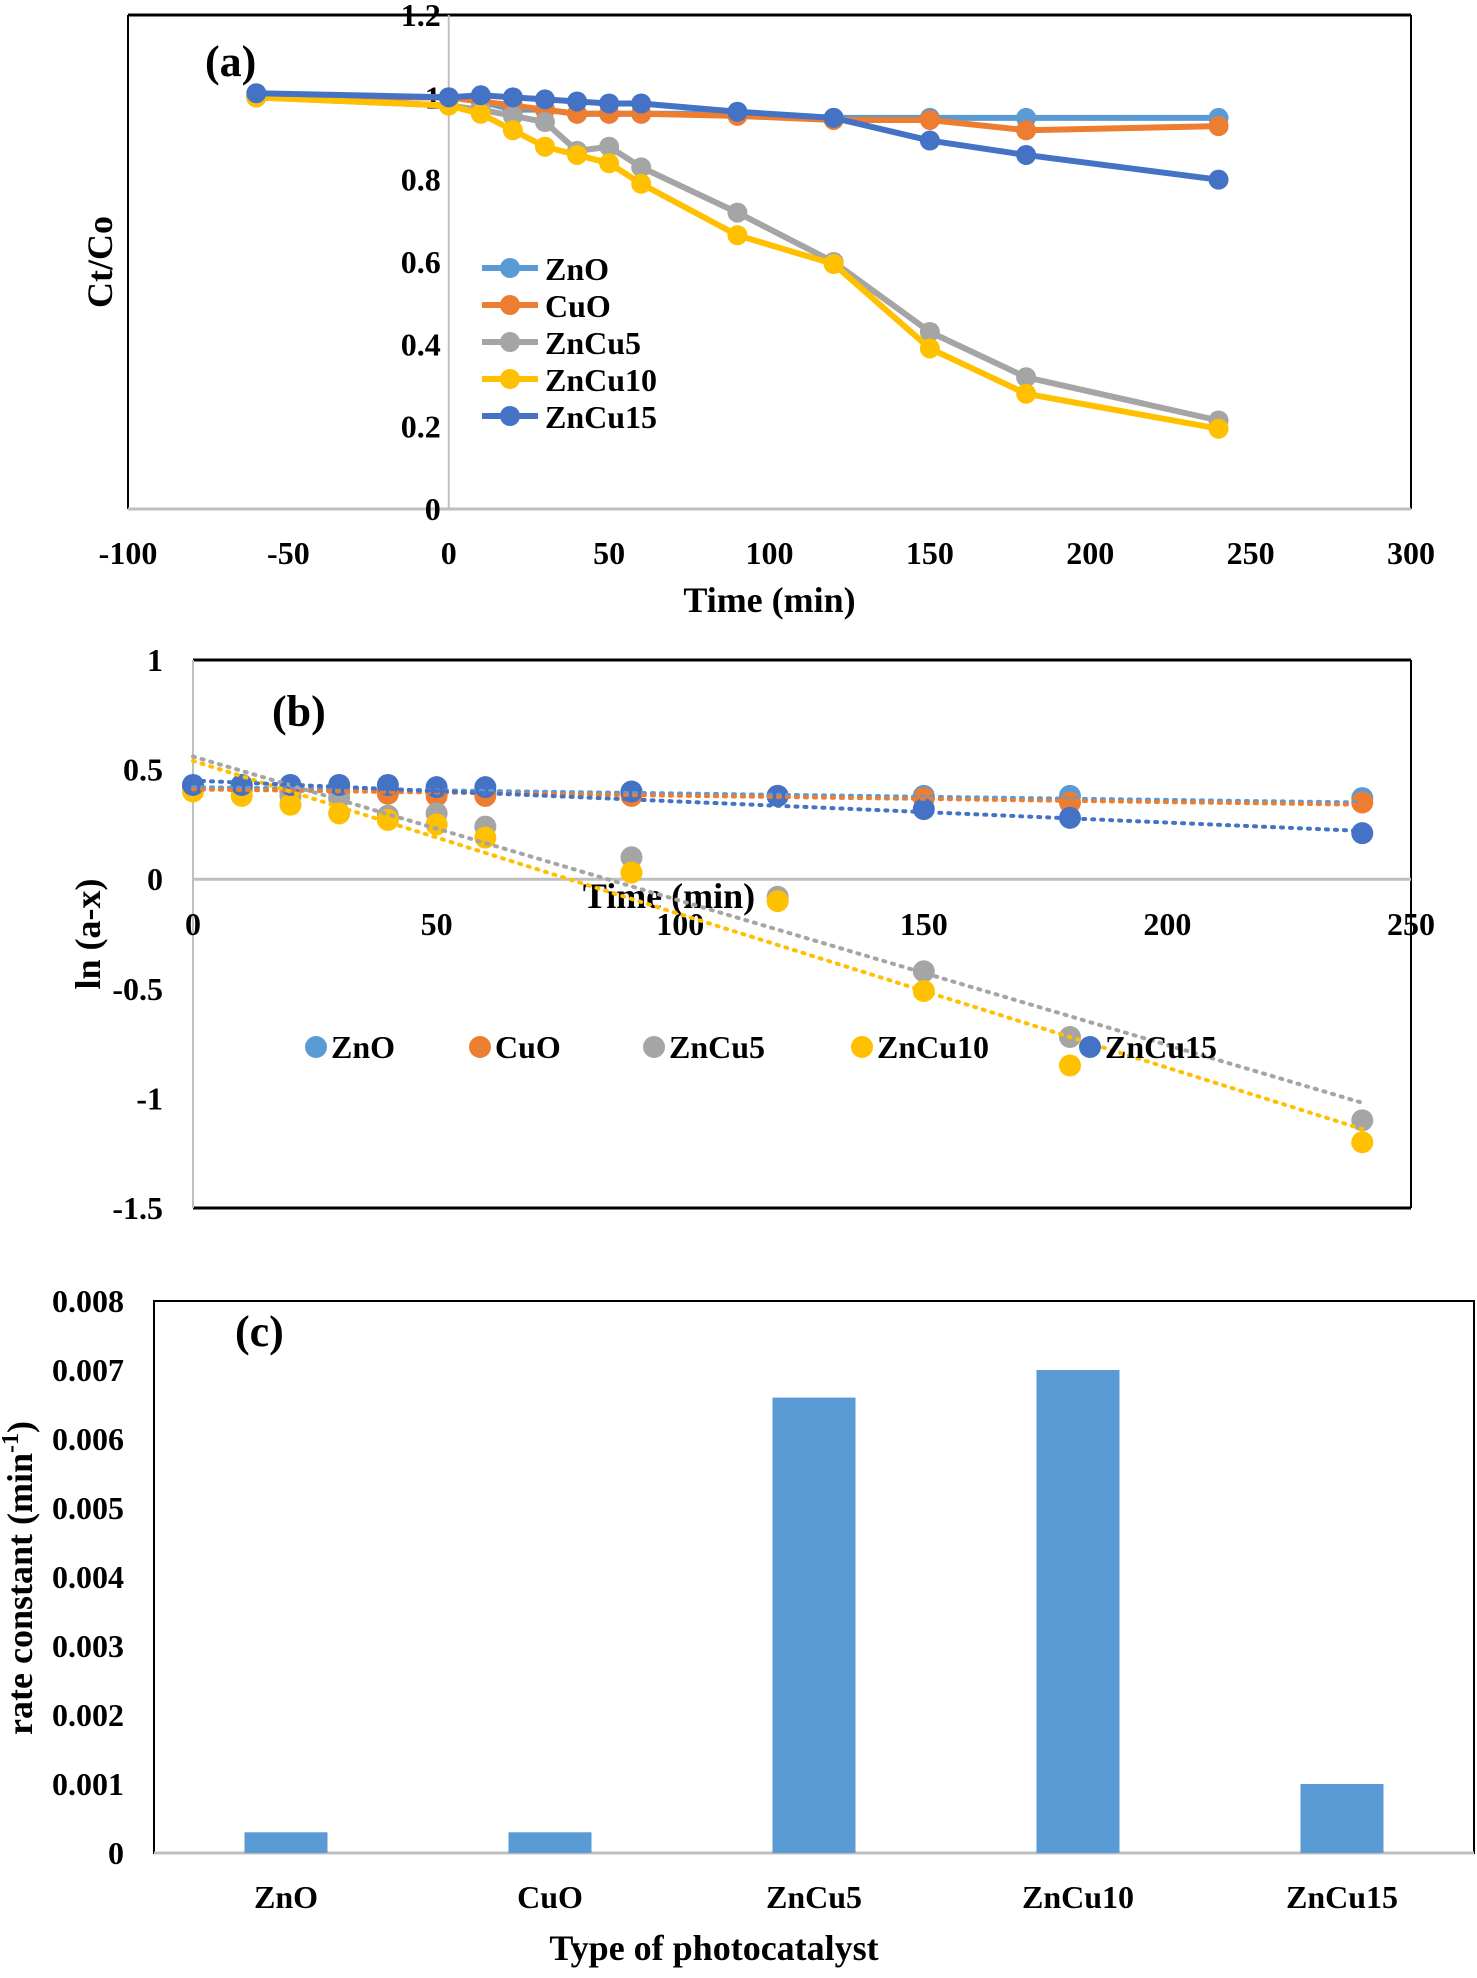  What do you see at coordinates (20, 1594) in the screenshot?
I see `y-axis-title-text: rate constant (min` at bounding box center [20, 1594].